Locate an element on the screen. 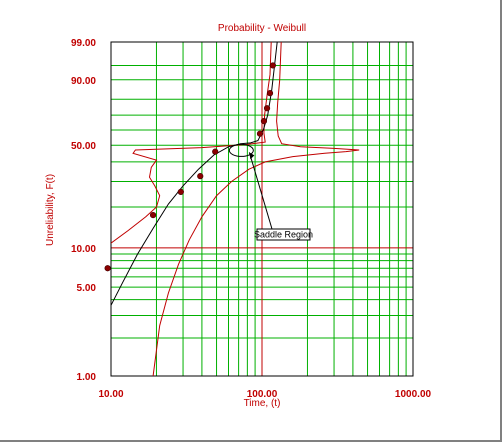  x-tick-label: 10.00 is located at coordinates (110, 394).